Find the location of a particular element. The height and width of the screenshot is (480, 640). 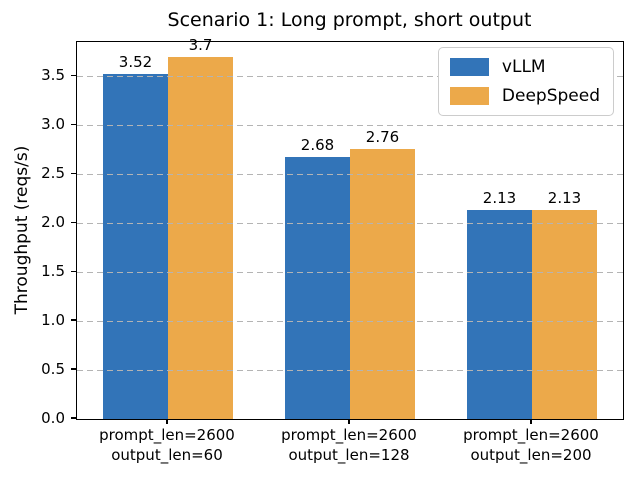

y-tick-label: 2.0 is located at coordinates (53, 222).